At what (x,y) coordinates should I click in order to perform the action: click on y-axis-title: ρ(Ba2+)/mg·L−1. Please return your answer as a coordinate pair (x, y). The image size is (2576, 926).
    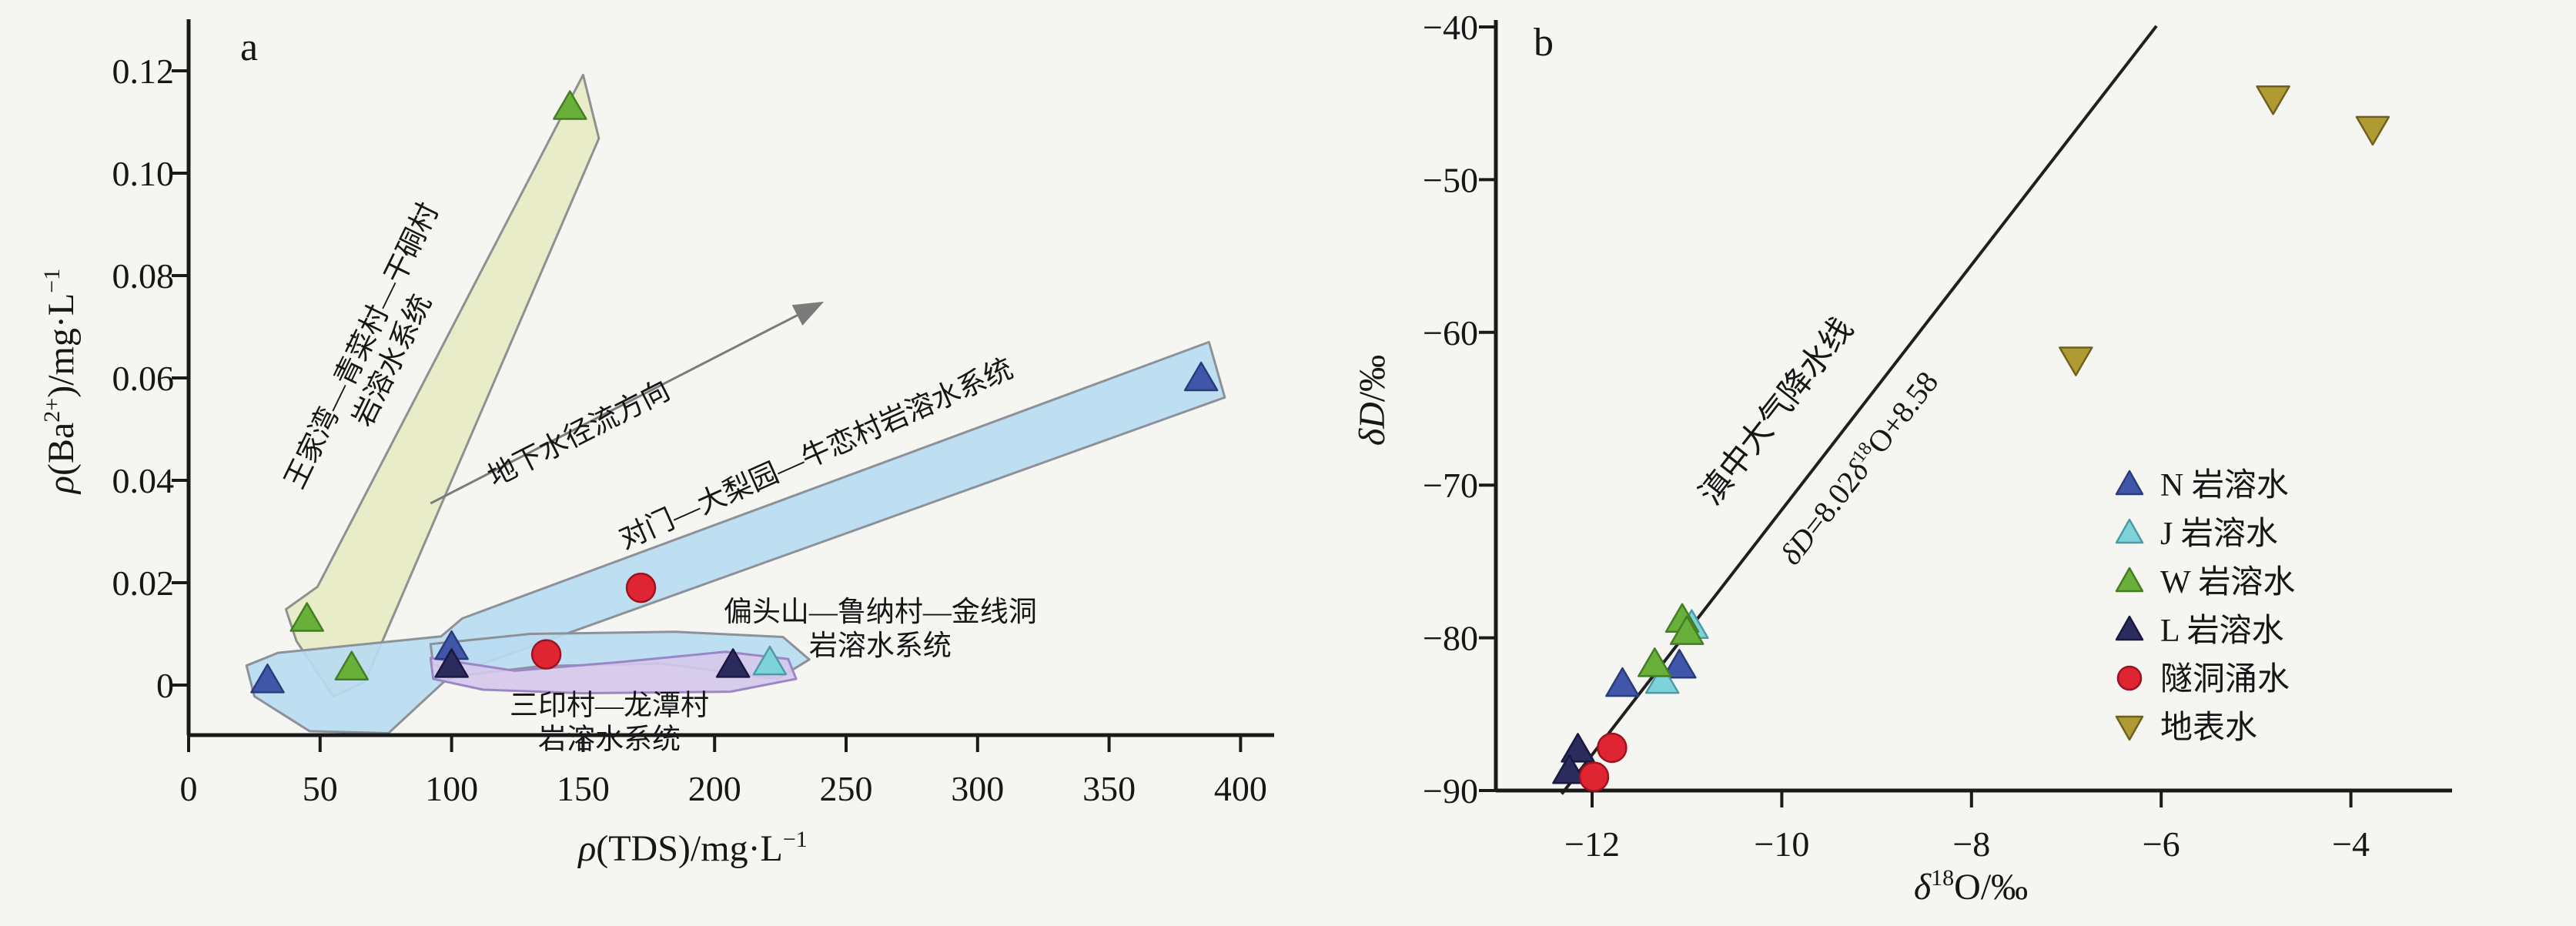
    Looking at the image, I should click on (61, 382).